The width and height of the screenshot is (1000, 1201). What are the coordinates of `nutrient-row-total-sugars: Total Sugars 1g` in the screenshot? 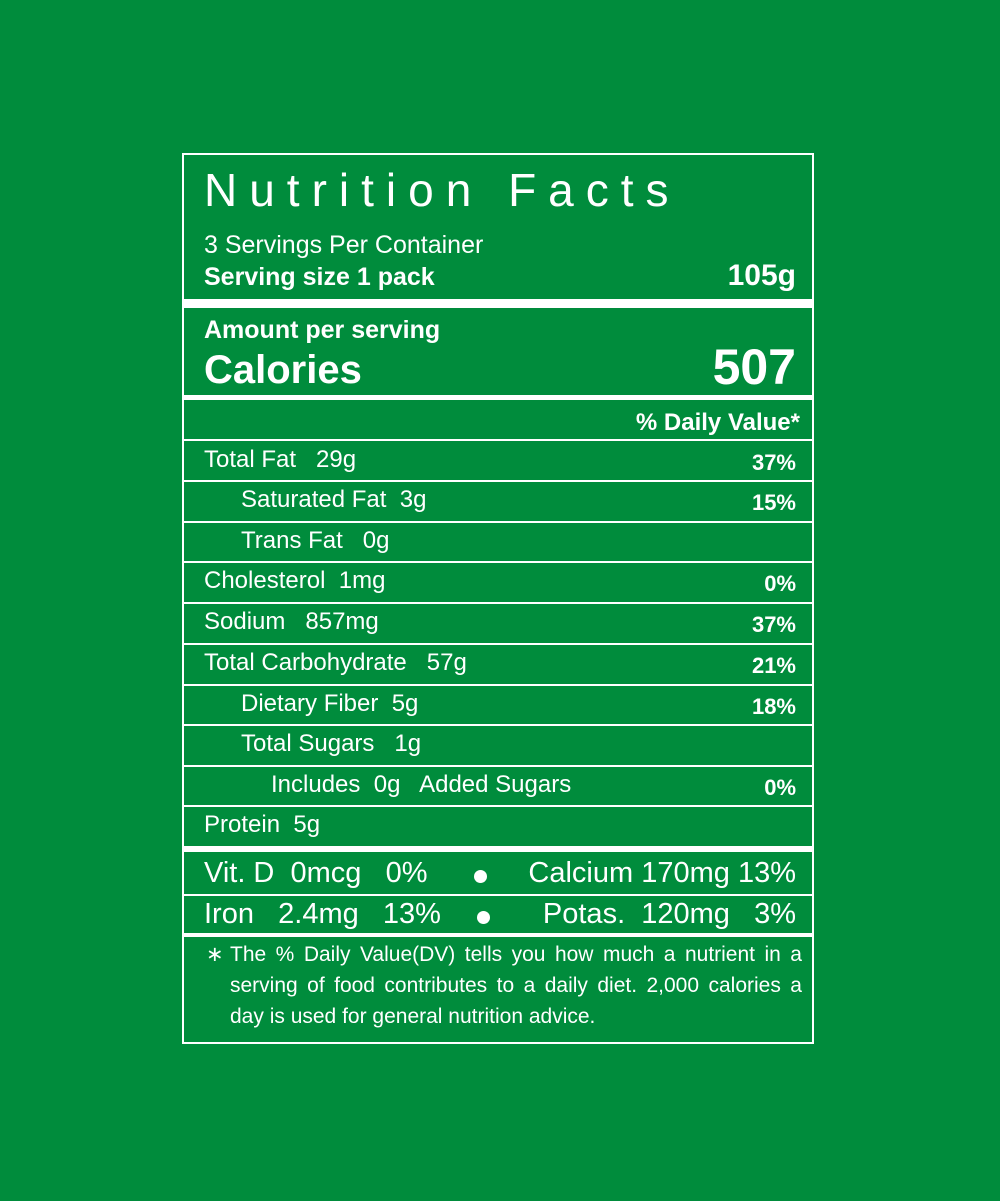 It's located at (498, 746).